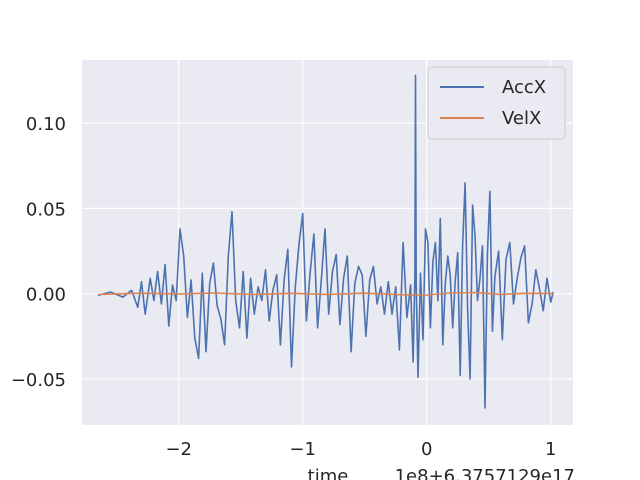 This screenshot has height=480, width=640. What do you see at coordinates (521, 118) in the screenshot?
I see `legend-label-velx: VelX` at bounding box center [521, 118].